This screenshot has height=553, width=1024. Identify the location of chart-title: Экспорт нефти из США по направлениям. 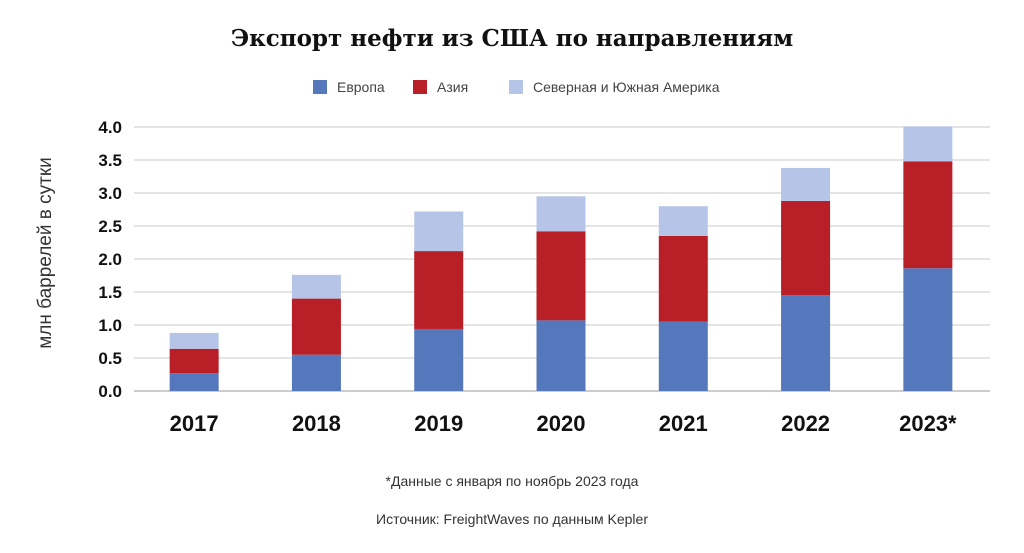
(512, 38).